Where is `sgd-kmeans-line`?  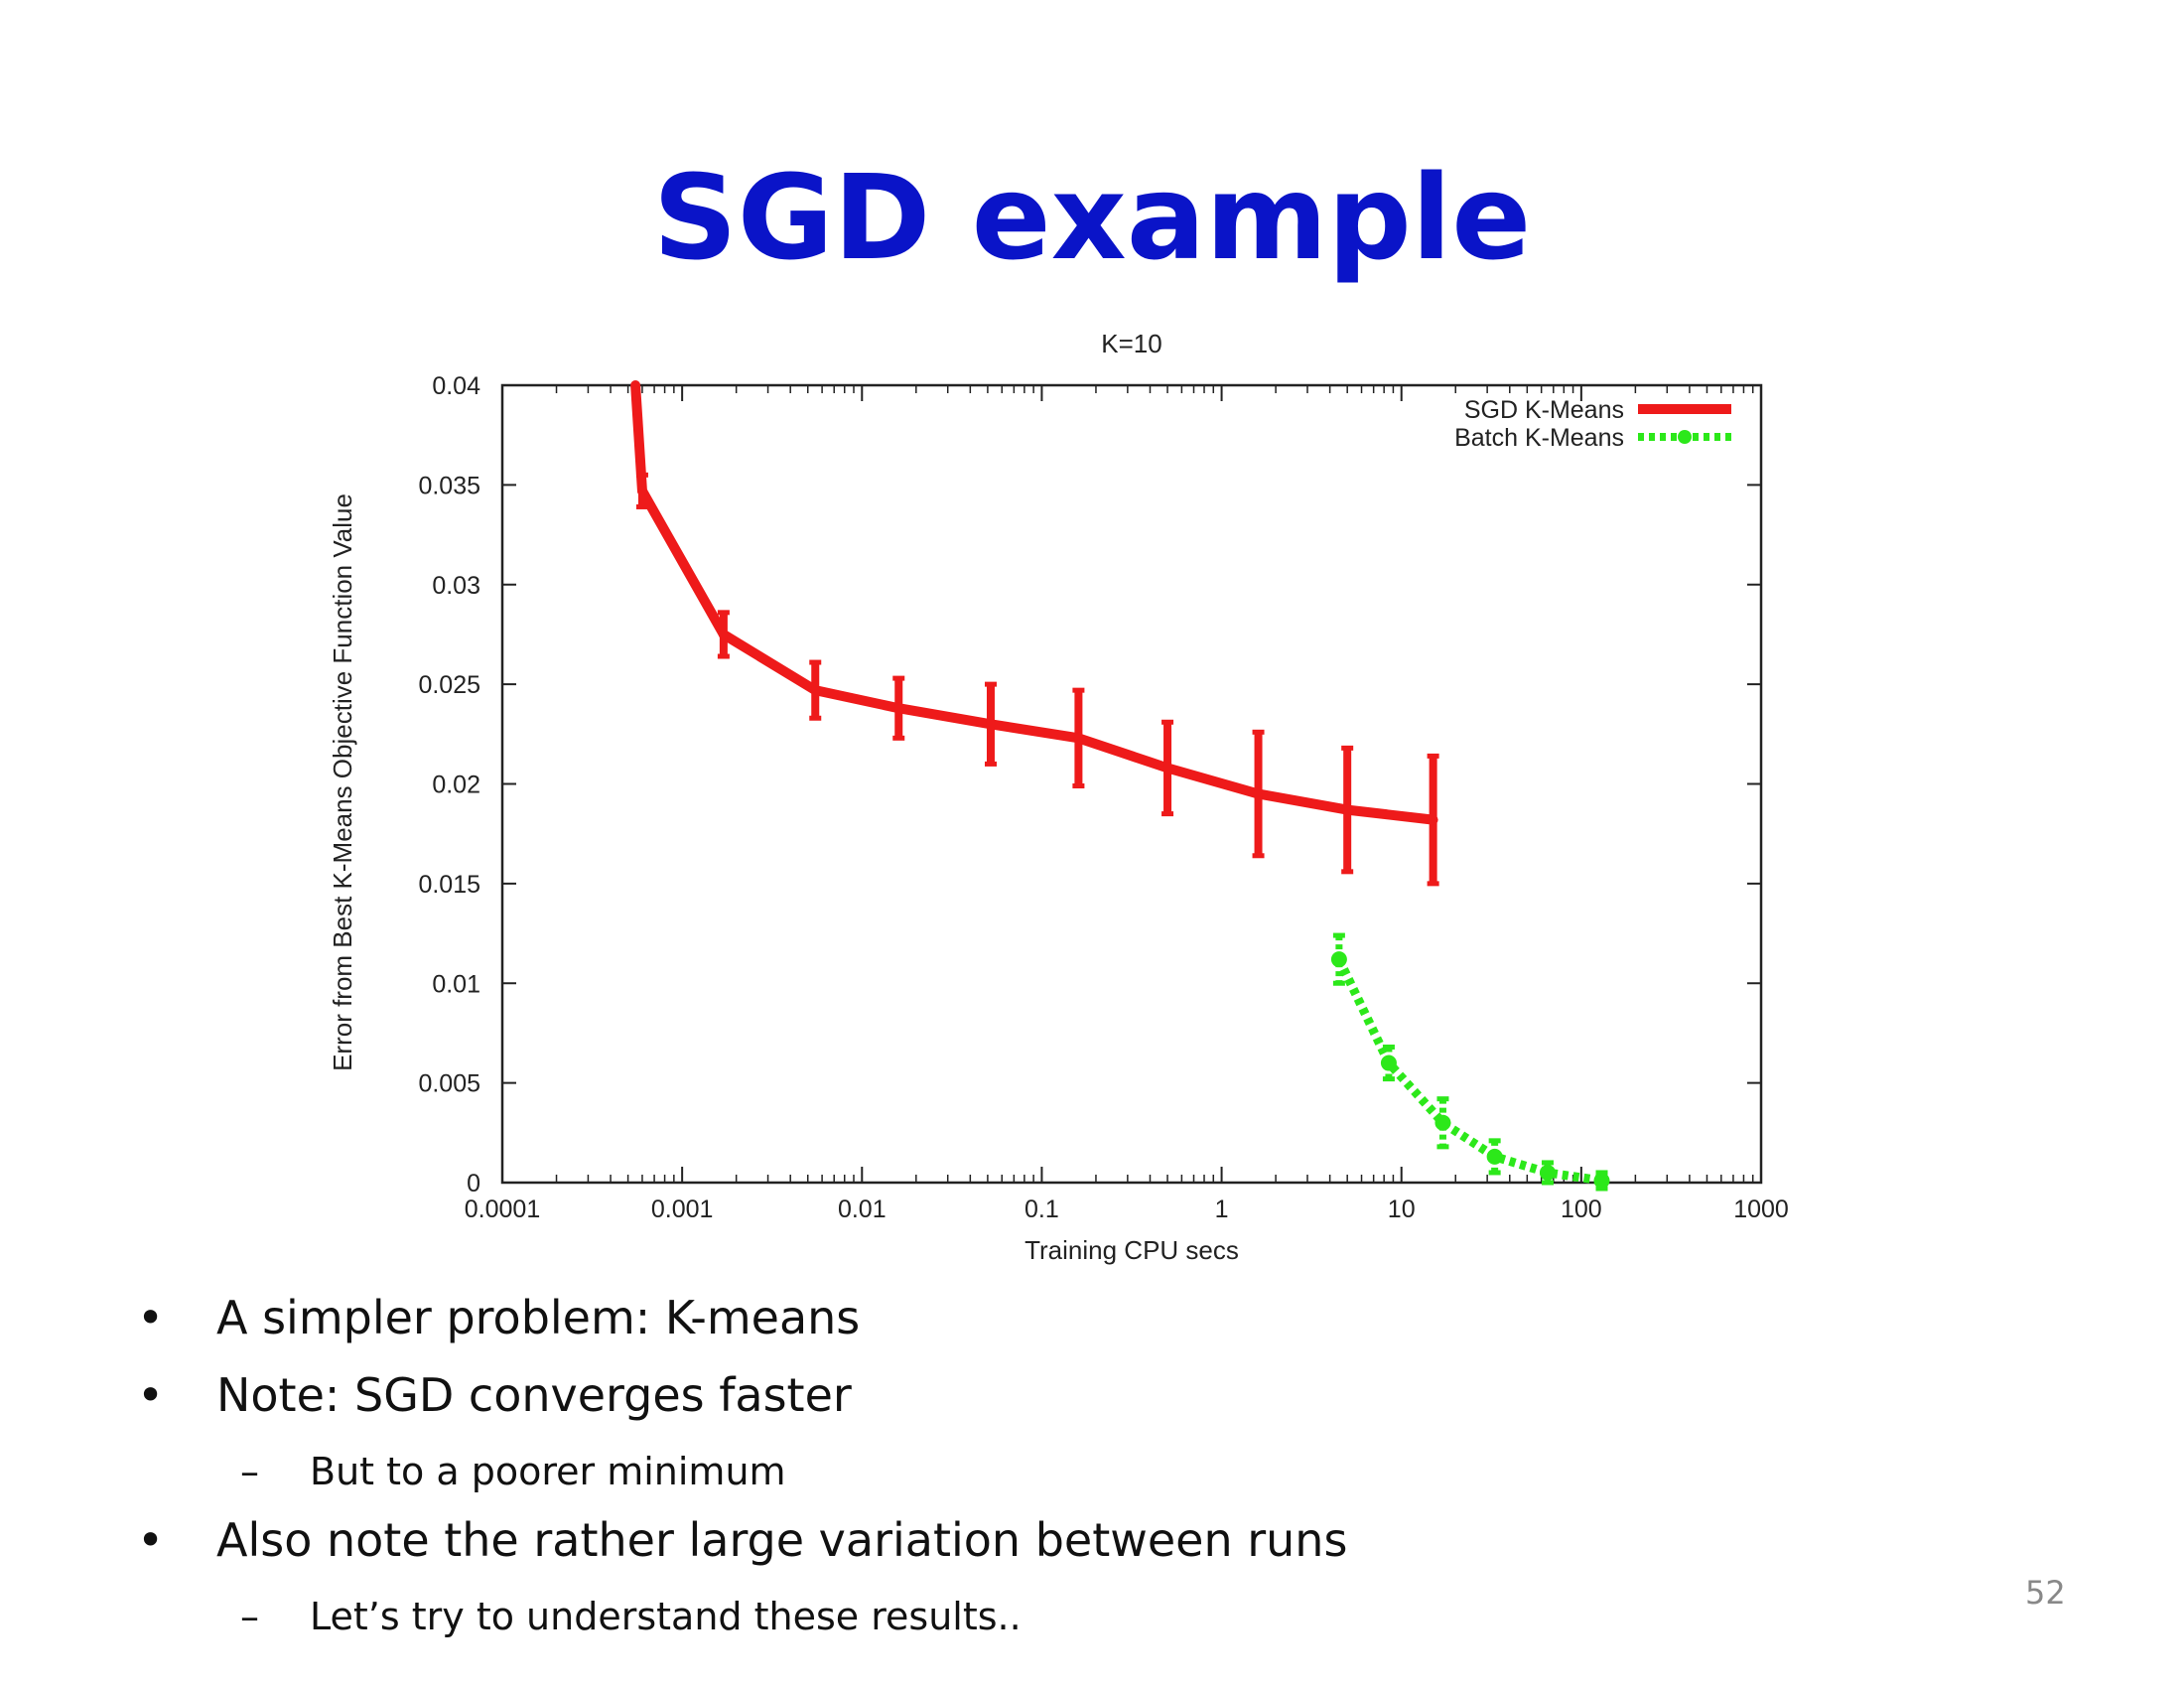
sgd-kmeans-line is located at coordinates (1032, 604).